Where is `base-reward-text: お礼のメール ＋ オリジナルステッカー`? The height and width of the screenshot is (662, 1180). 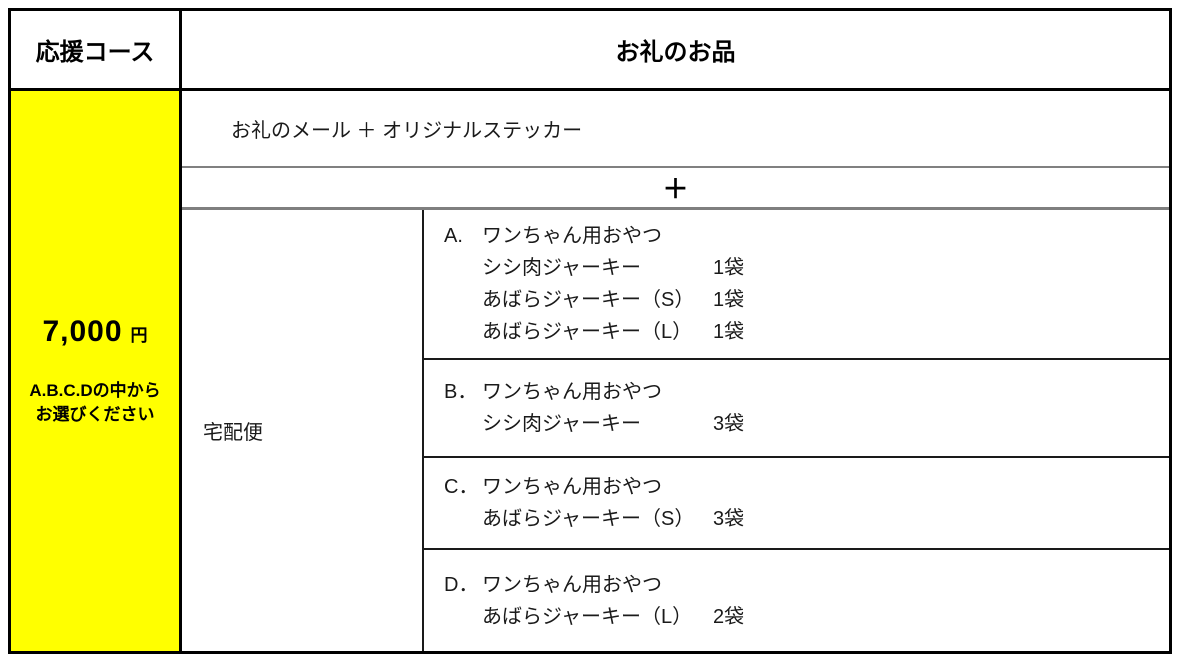 base-reward-text: お礼のメール ＋ オリジナルステッカー is located at coordinates (407, 131).